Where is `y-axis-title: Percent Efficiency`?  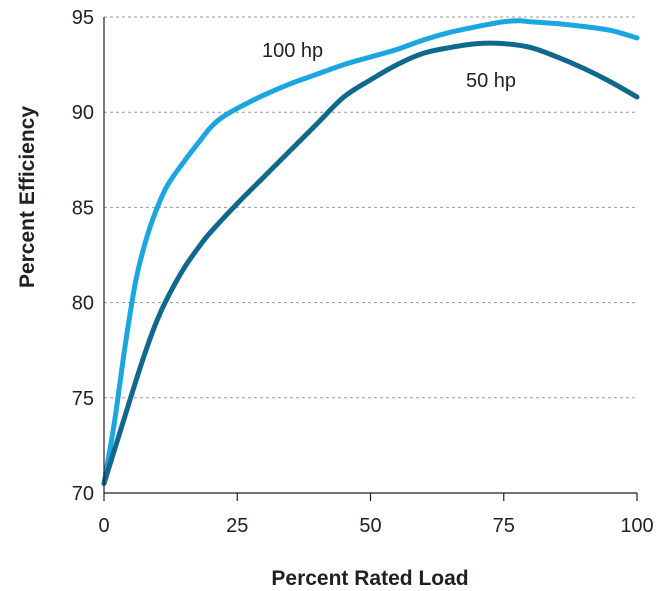 y-axis-title: Percent Efficiency is located at coordinates (27, 197).